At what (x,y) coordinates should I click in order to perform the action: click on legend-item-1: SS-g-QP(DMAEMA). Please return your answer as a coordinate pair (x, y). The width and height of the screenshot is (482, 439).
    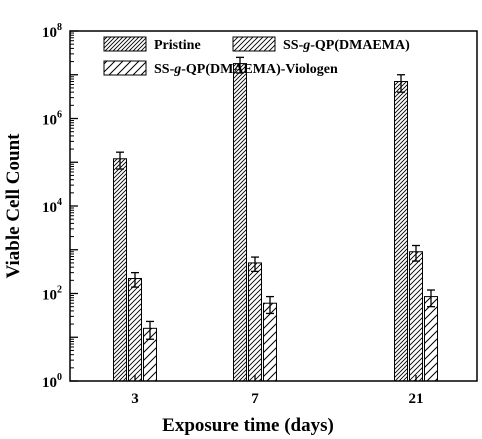
    Looking at the image, I should click on (321, 44).